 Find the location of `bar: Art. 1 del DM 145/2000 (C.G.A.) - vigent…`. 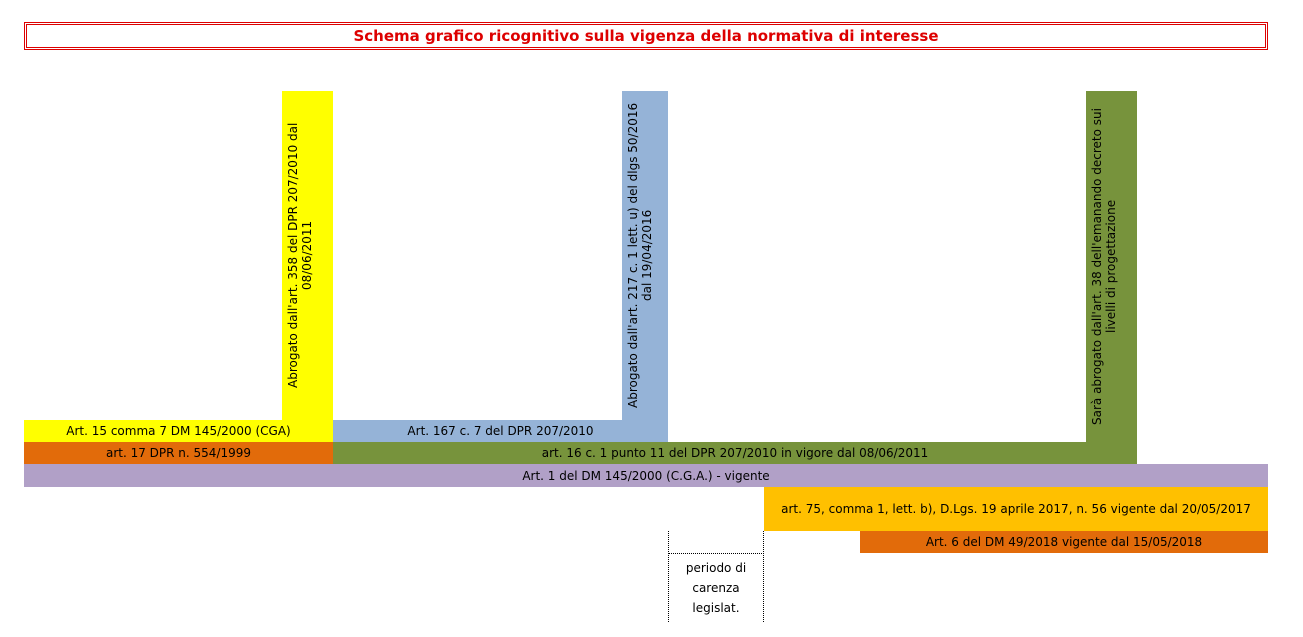

bar: Art. 1 del DM 145/2000 (C.G.A.) - vigent… is located at coordinates (646, 475).